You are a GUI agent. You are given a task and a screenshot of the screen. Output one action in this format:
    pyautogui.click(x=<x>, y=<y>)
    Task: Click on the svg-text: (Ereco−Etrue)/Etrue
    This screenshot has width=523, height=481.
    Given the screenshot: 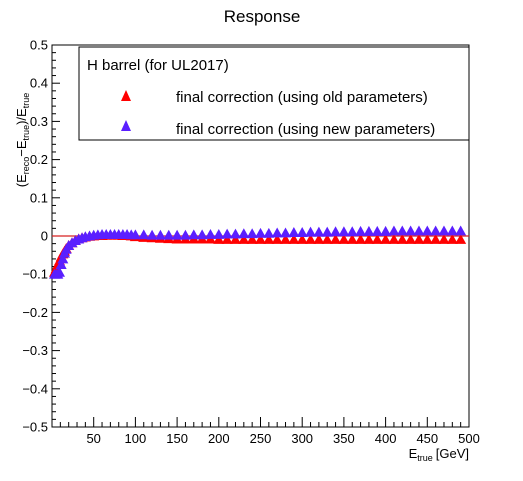 What is the action you would take?
    pyautogui.click(x=22, y=140)
    